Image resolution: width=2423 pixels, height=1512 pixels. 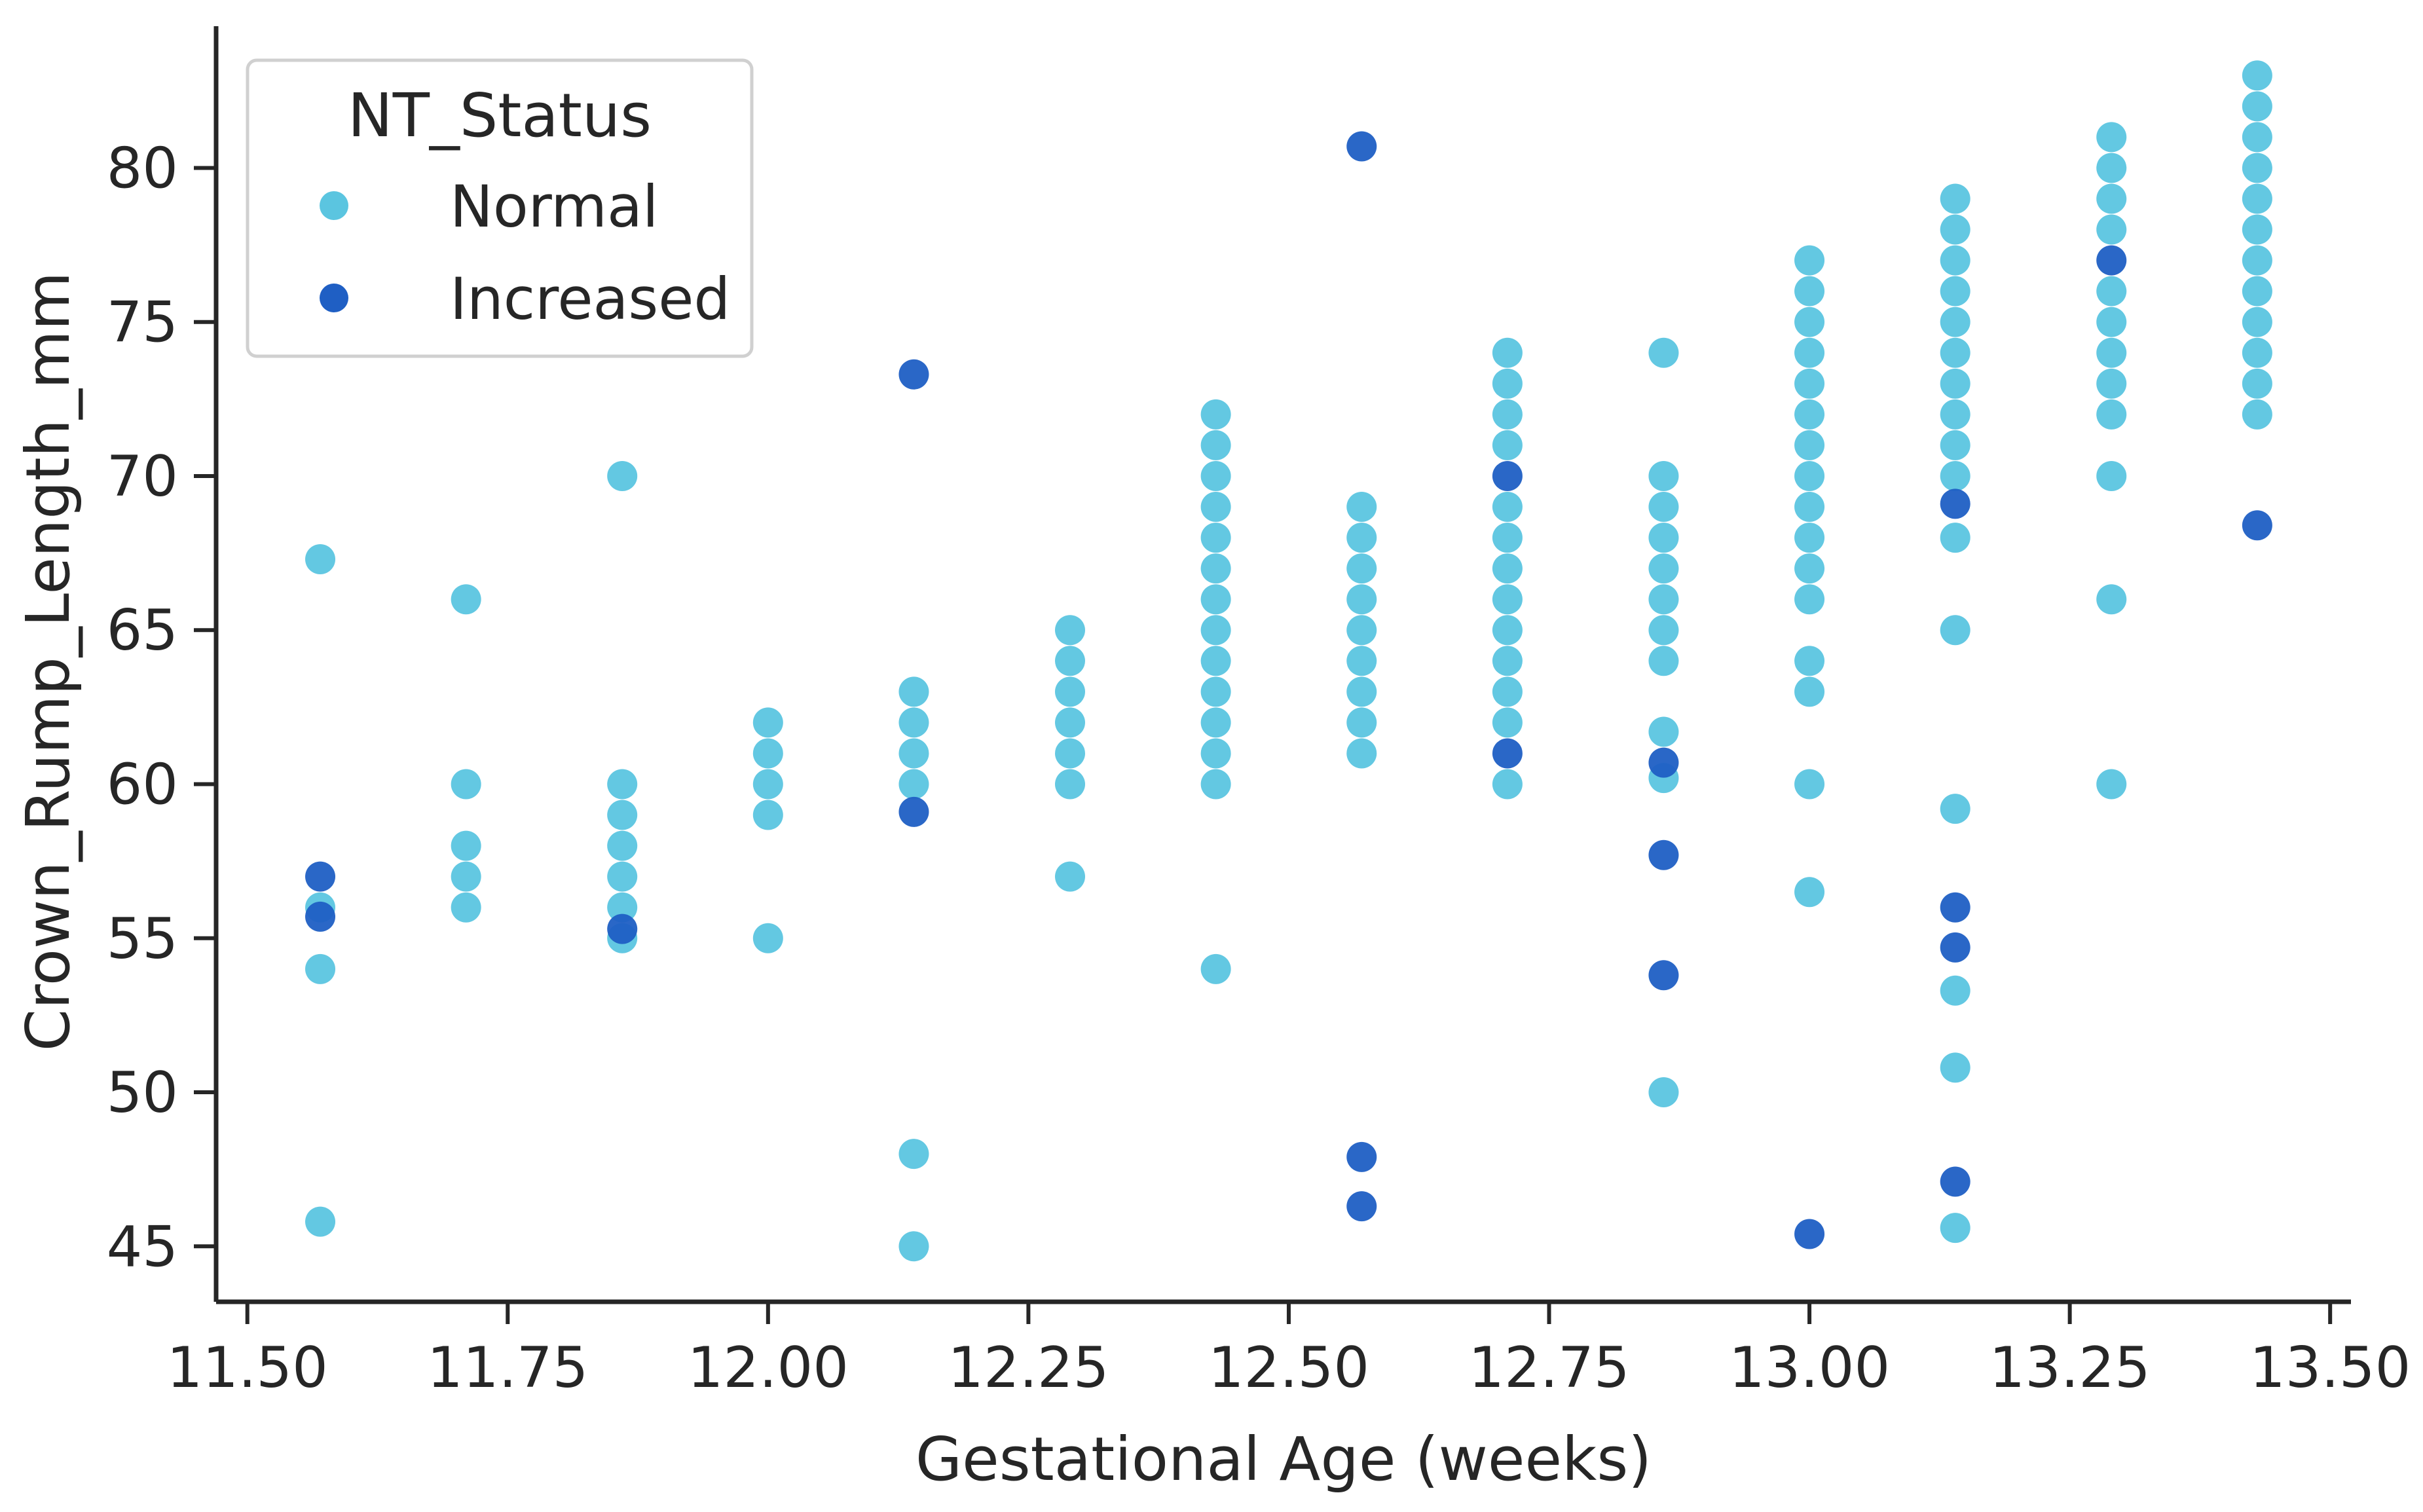 What do you see at coordinates (2330, 1368) in the screenshot?
I see `x-tick-label: 13.50` at bounding box center [2330, 1368].